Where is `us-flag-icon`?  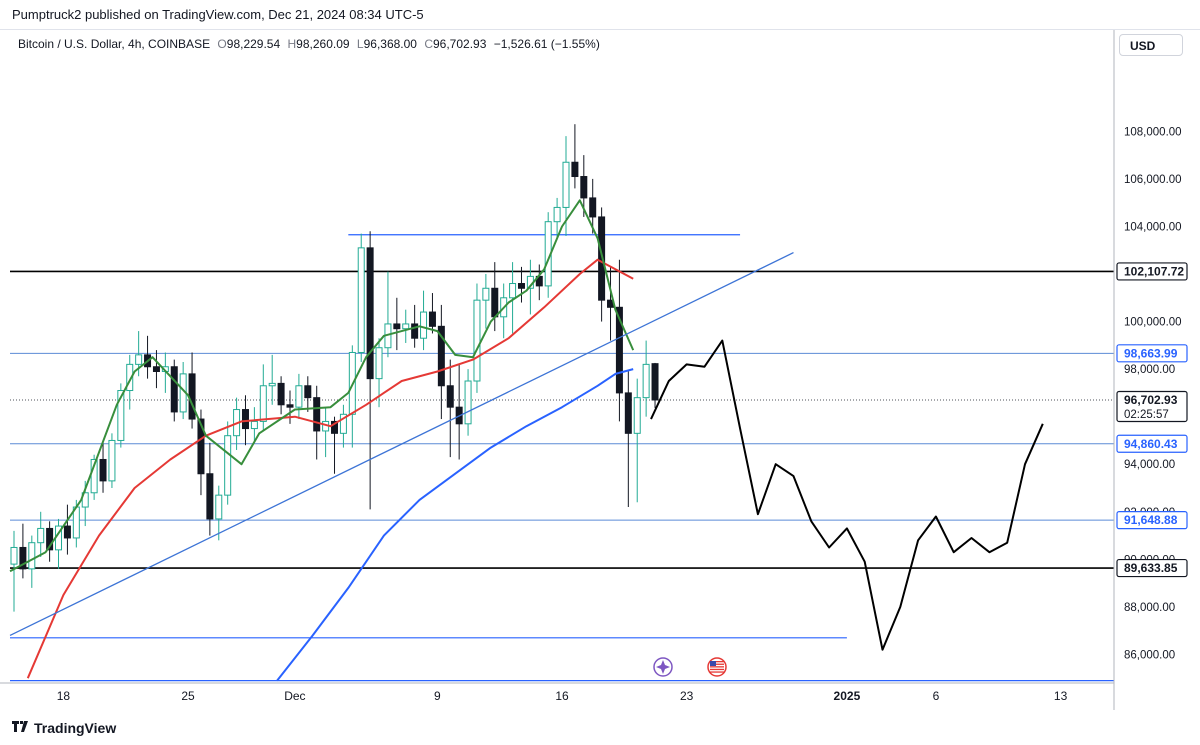 us-flag-icon is located at coordinates (717, 667).